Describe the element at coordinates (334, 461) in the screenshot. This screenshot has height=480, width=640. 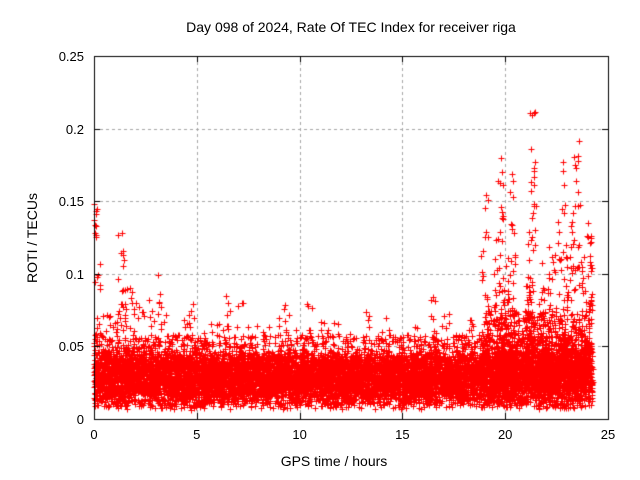
I see `x-axis-label: GPS time / hours` at that location.